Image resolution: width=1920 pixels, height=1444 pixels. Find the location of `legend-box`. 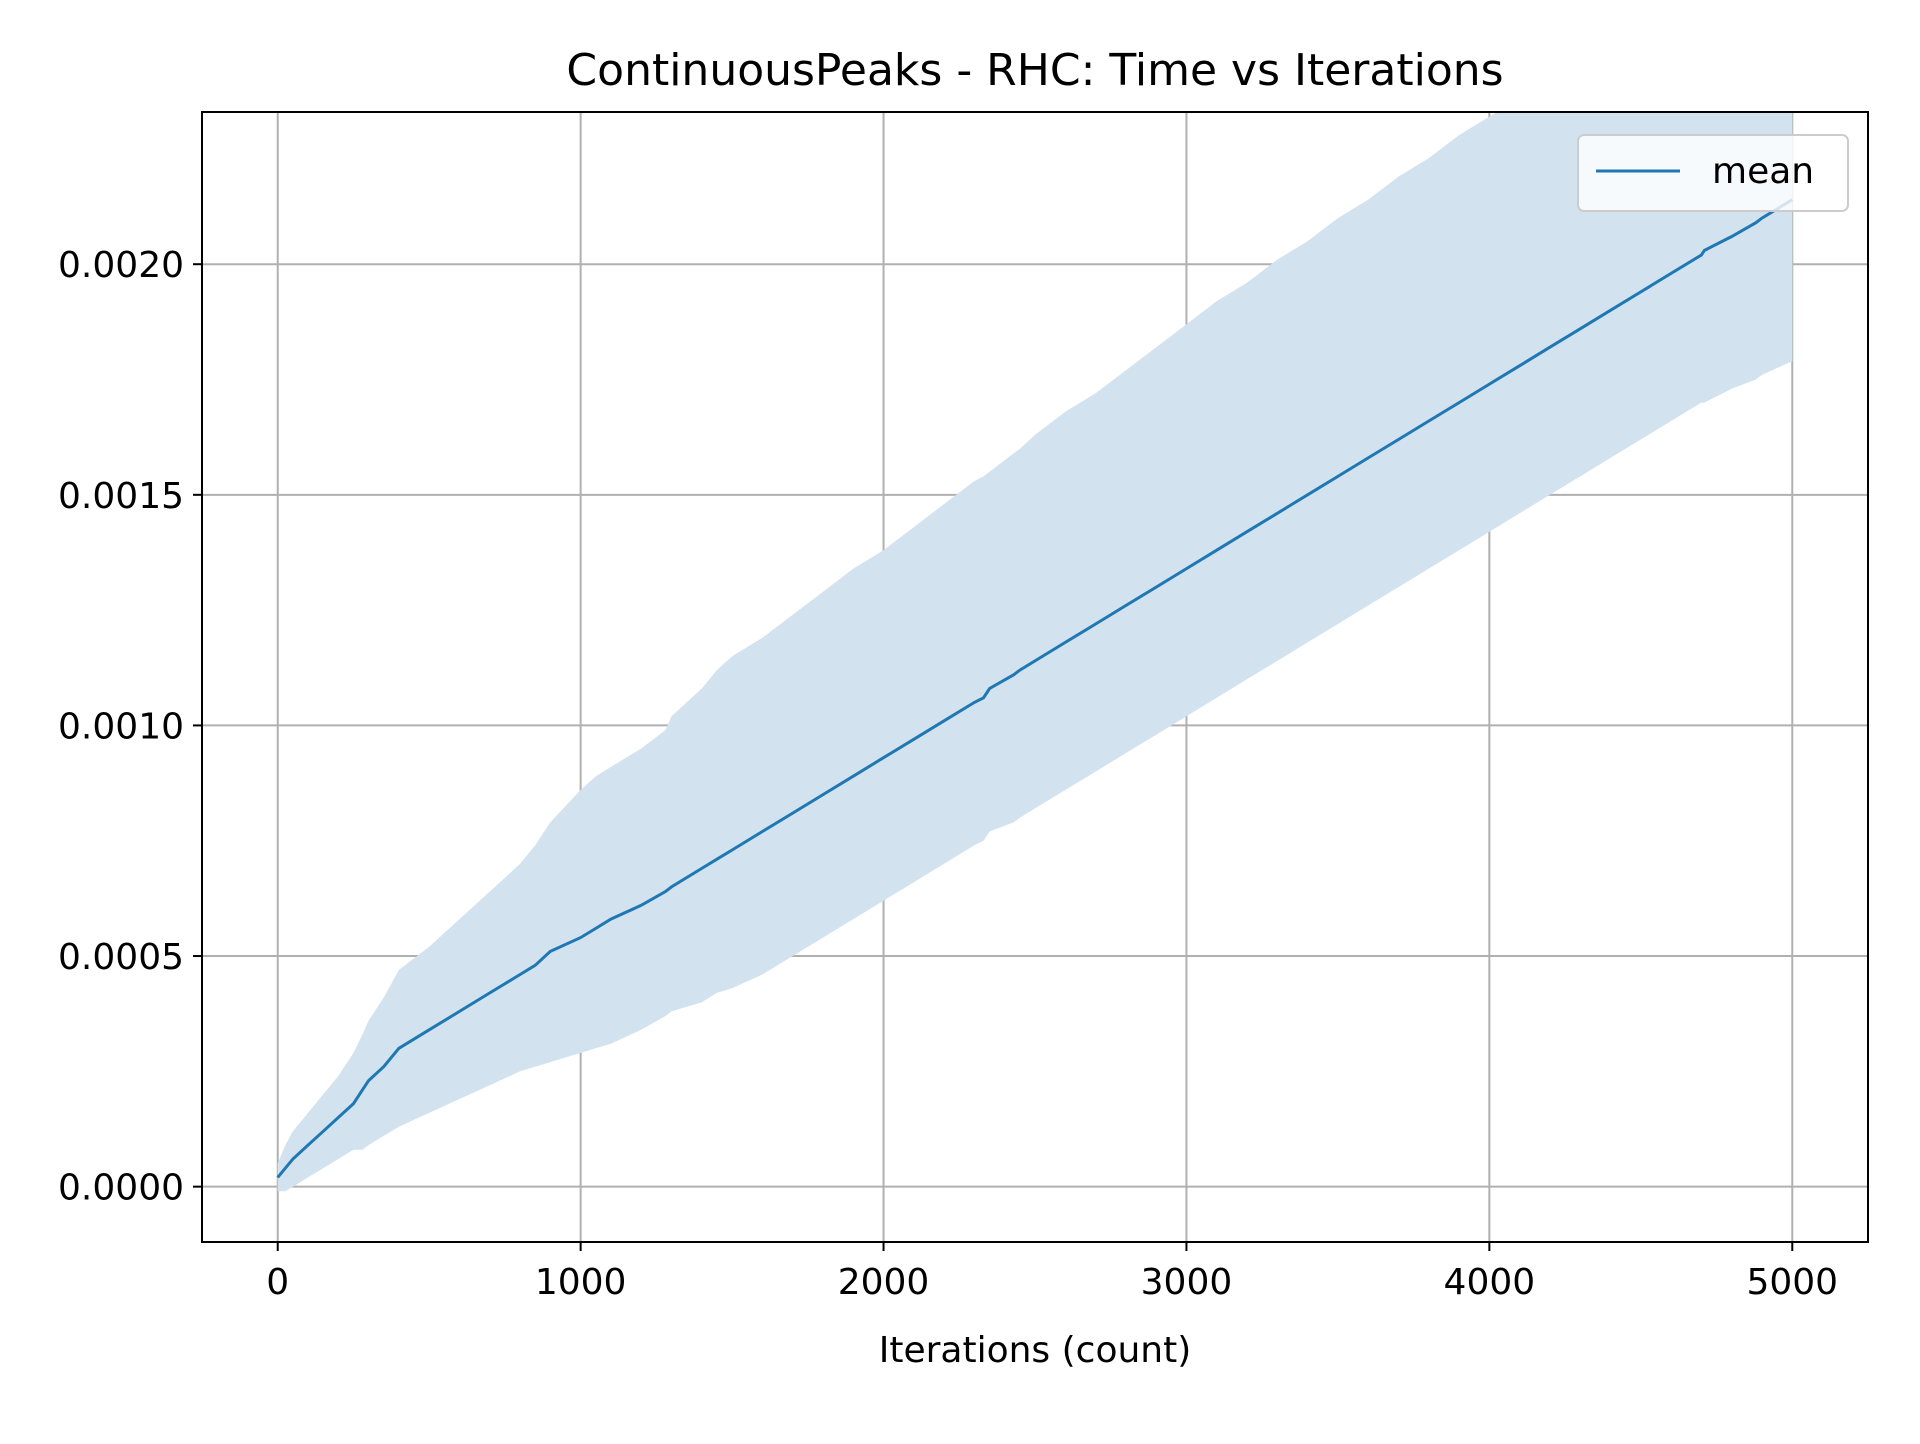

legend-box is located at coordinates (1713, 173).